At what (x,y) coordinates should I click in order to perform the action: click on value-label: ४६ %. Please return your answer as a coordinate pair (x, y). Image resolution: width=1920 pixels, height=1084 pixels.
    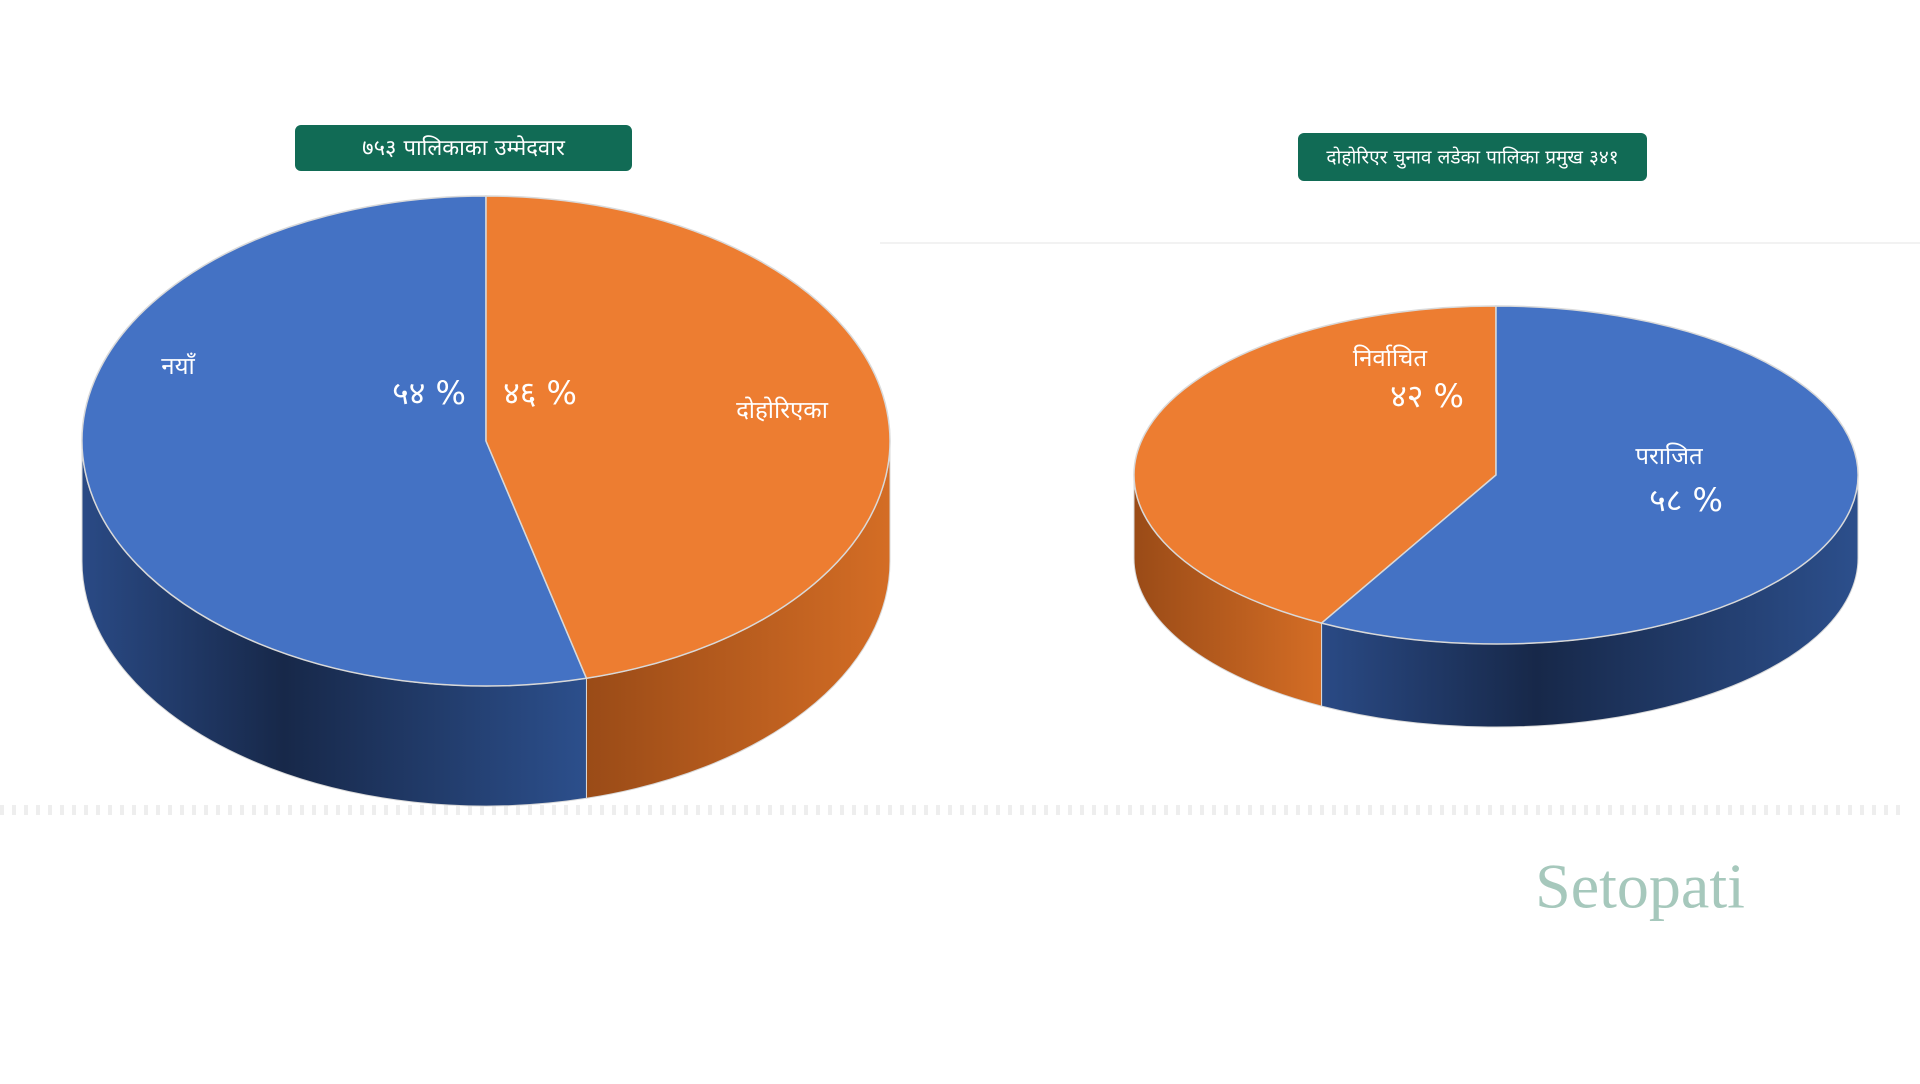
    Looking at the image, I should click on (540, 393).